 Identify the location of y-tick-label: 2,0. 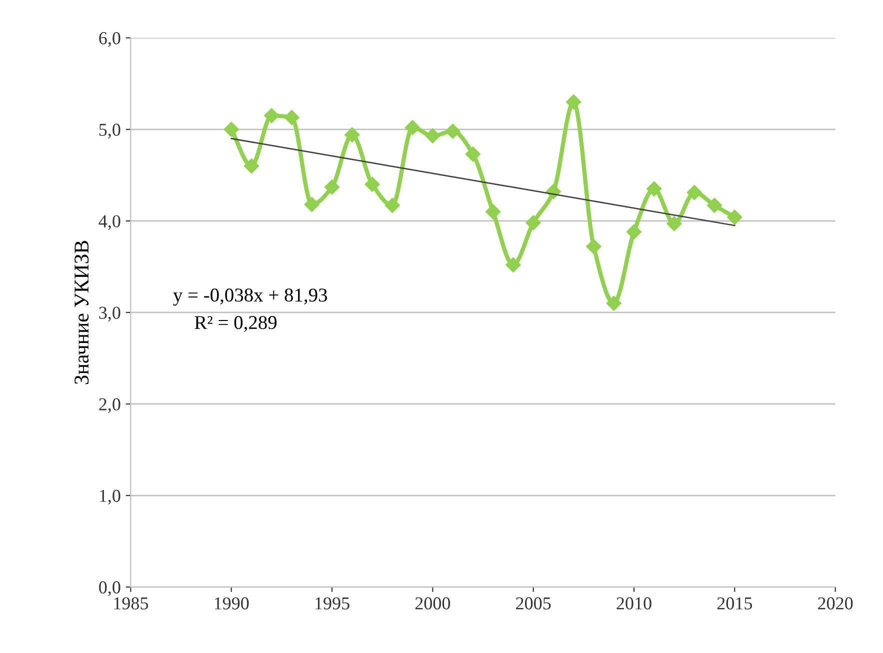
(109, 406).